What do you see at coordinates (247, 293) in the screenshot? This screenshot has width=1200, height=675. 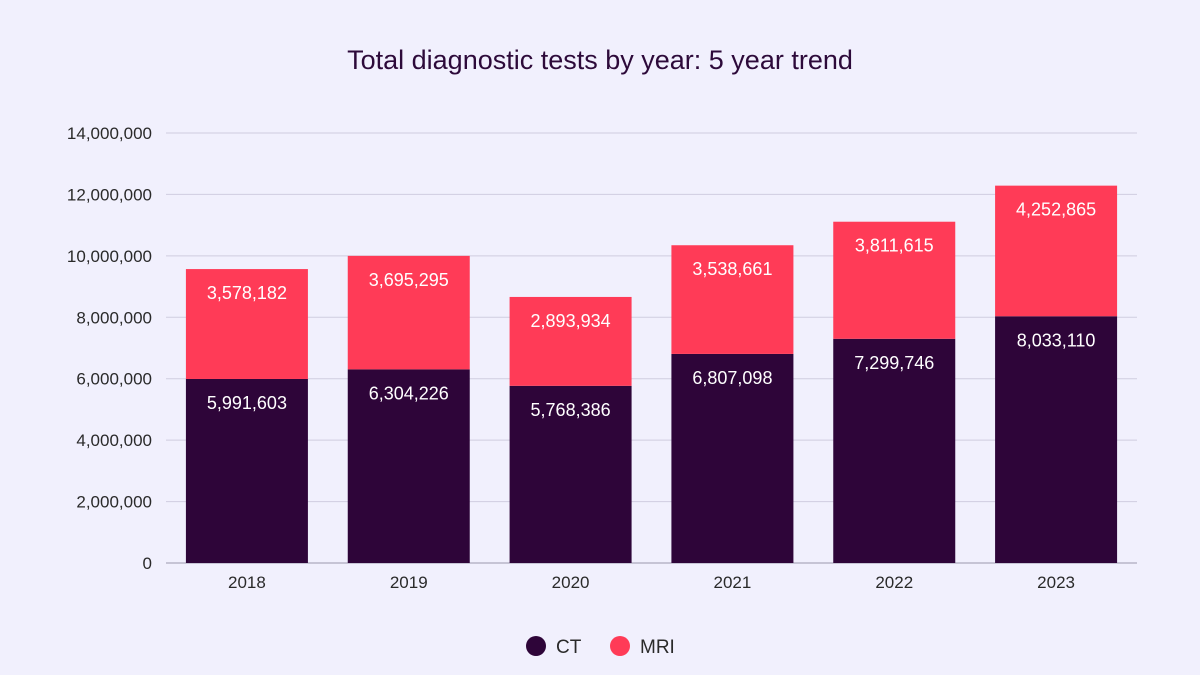 I see `data-label-mri-2018: 3,578,182` at bounding box center [247, 293].